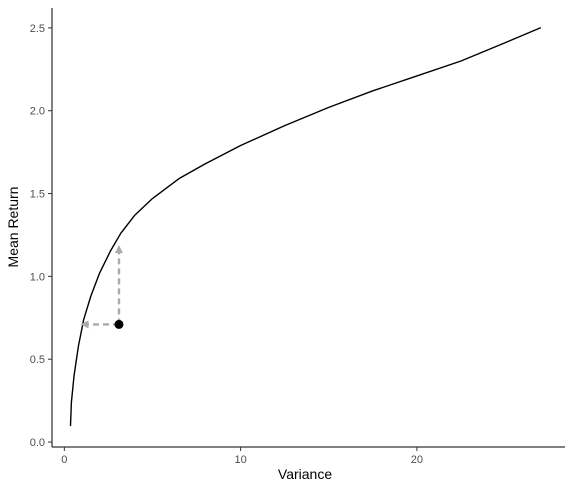 This screenshot has width=573, height=489. I want to click on y-axis-ticks: 0.0 0.5 1.0 1.5 2.0 2.5, so click(41, 236).